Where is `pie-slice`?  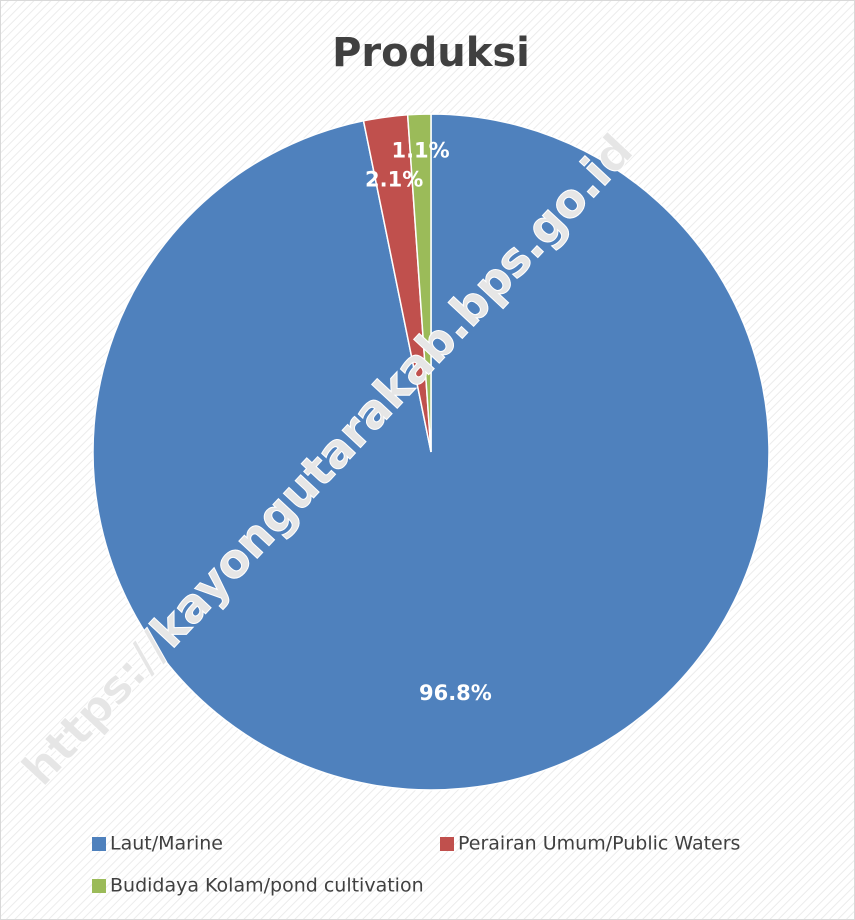 pie-slice is located at coordinates (419, 283).